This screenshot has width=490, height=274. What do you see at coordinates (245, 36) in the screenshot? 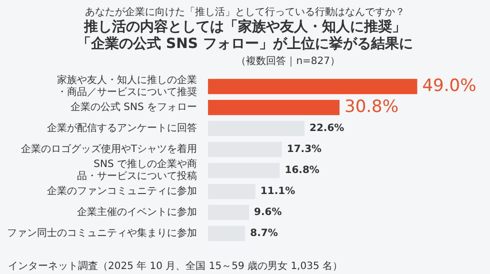
I see `chart-subtitle: 推し活の内容としては「家族や友人・知人に推奨」「企業の公式 SNS フォロー」が上位に挙がる結果に` at bounding box center [245, 36].